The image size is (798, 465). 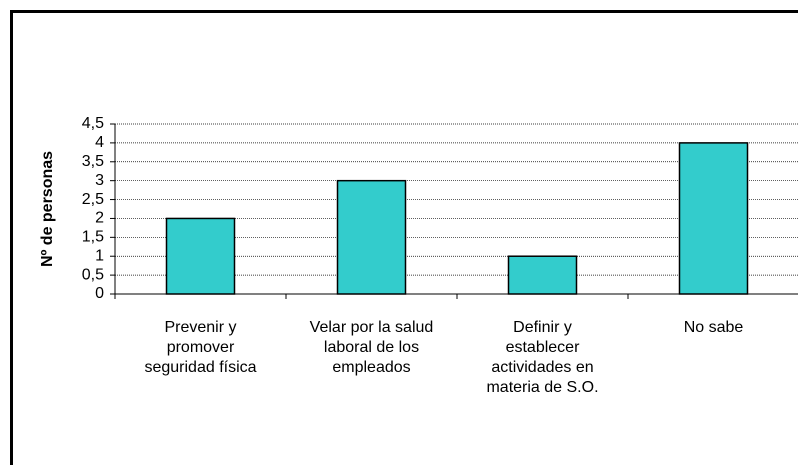 I want to click on y-tick-label: 2,5, so click(x=93, y=199).